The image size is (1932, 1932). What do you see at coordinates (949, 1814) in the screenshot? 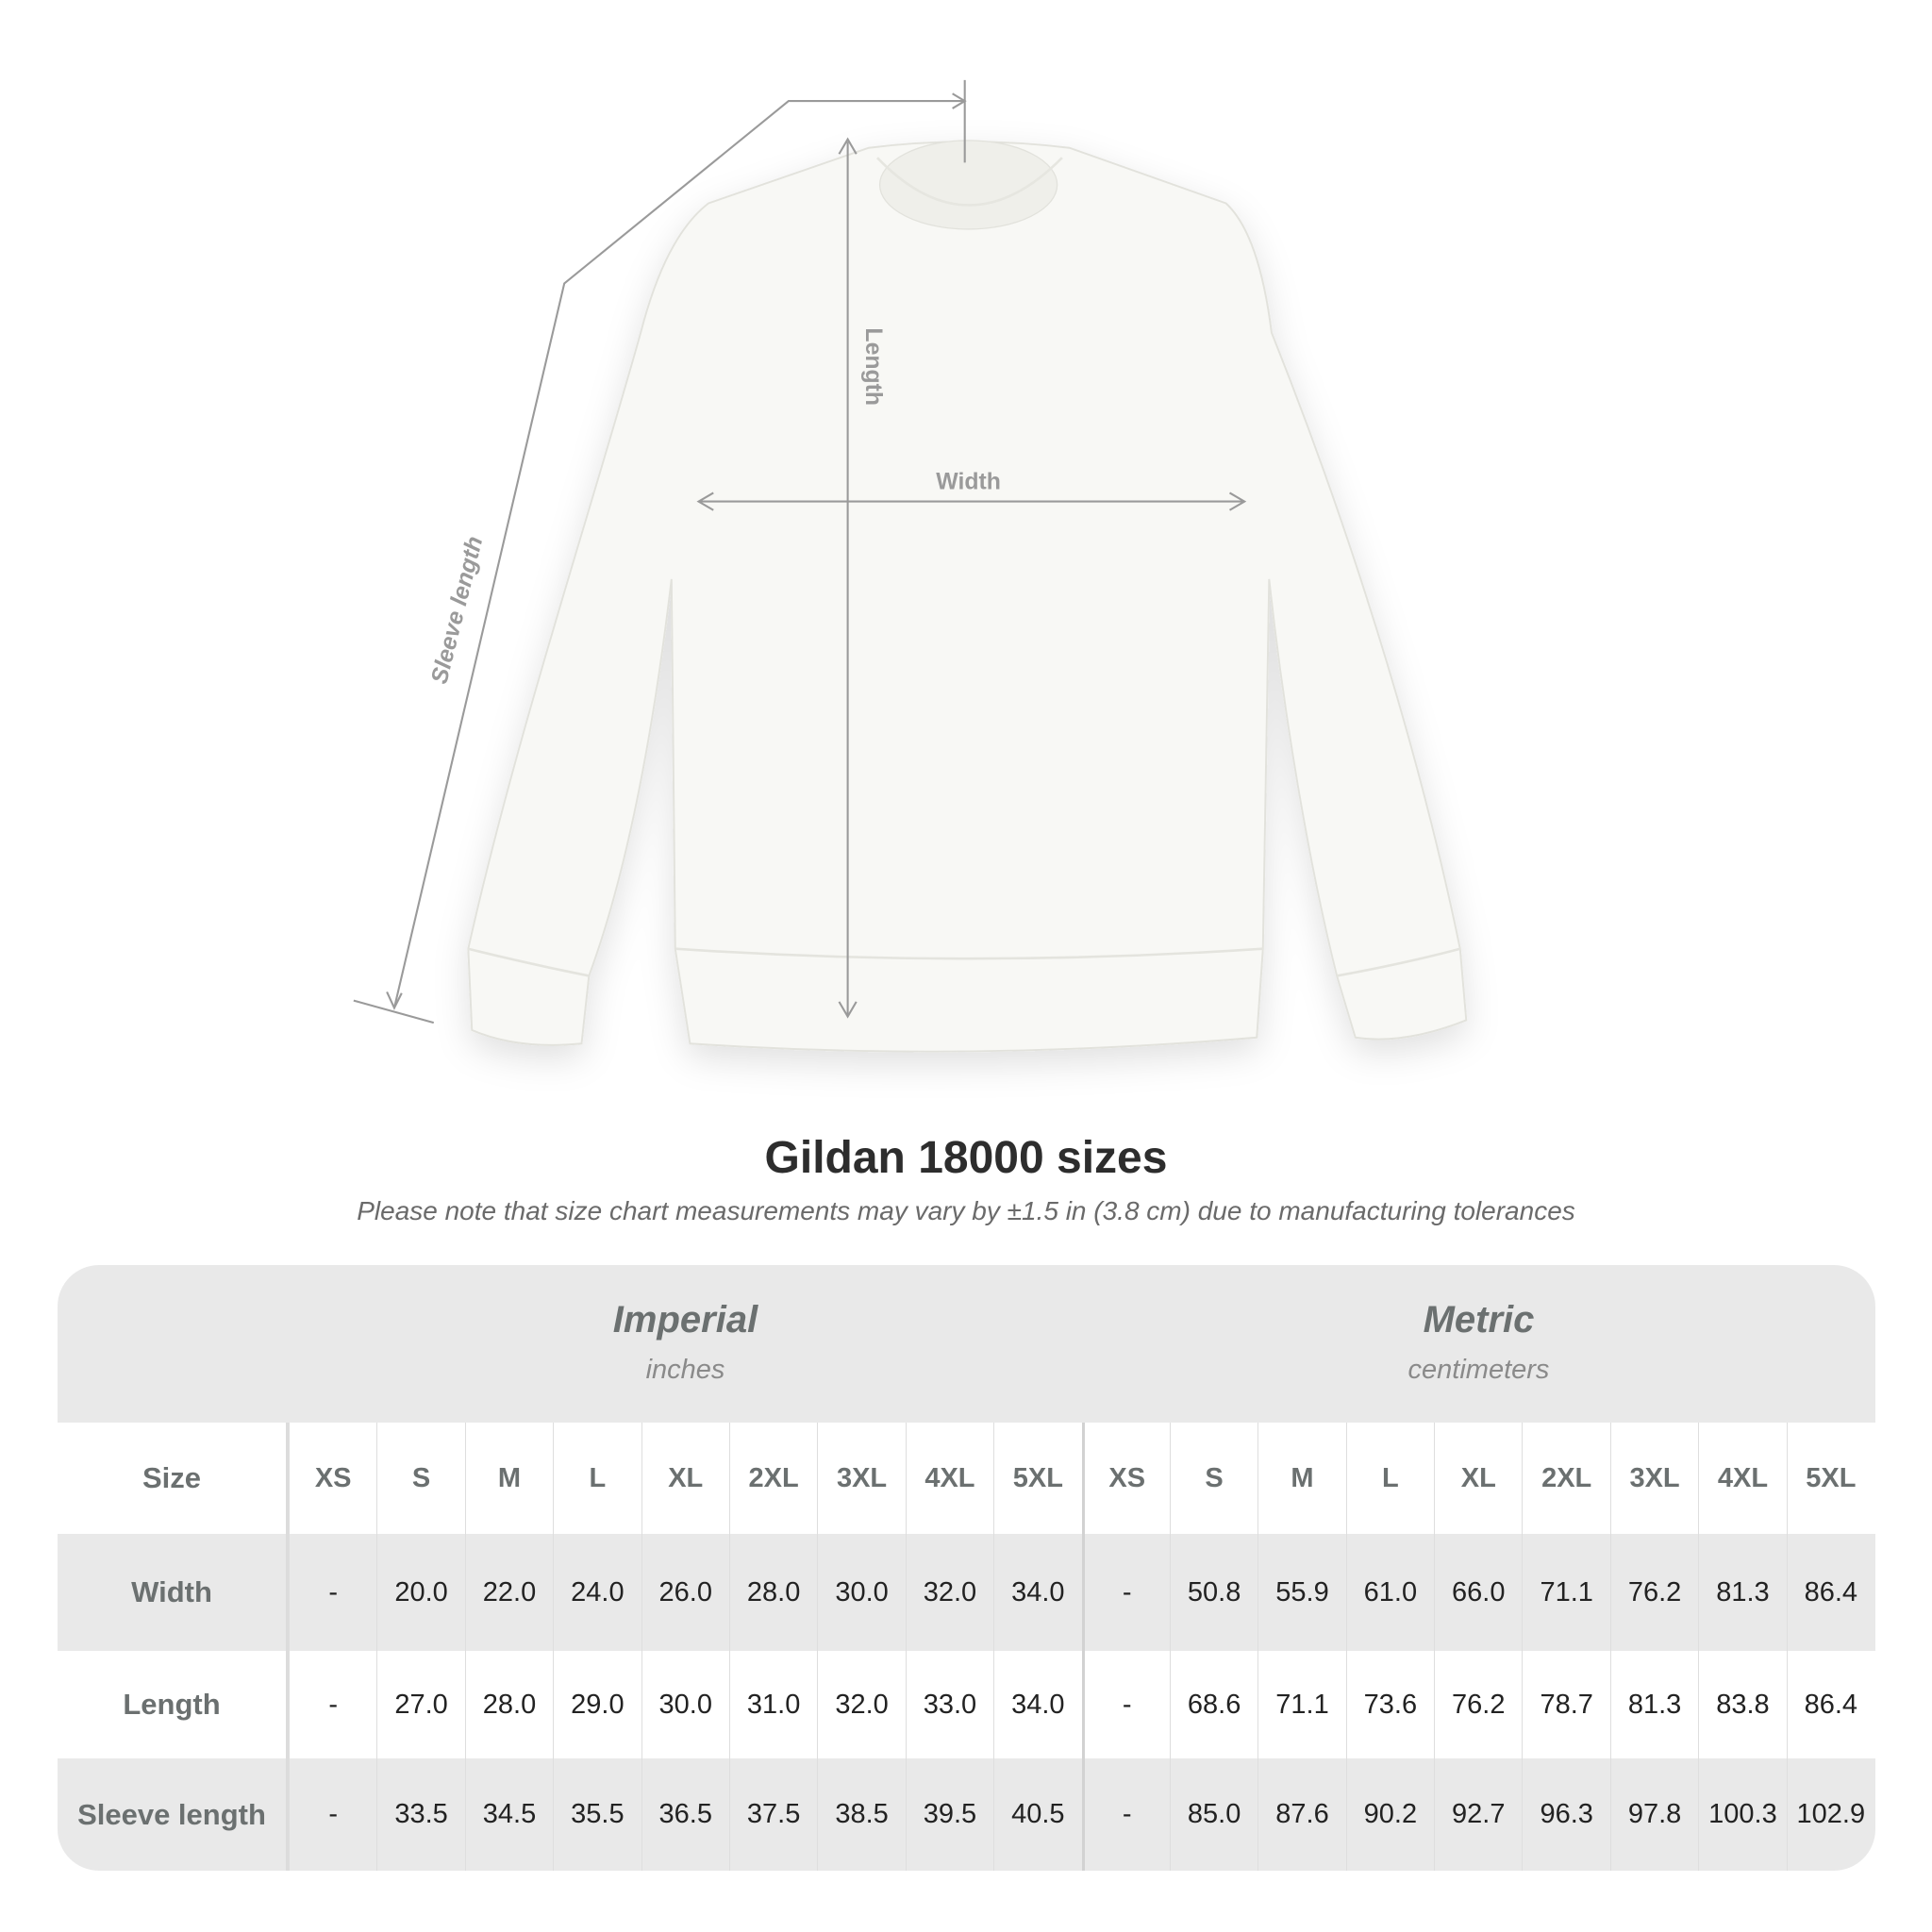
I see `imperial-cell: 39.5` at bounding box center [949, 1814].